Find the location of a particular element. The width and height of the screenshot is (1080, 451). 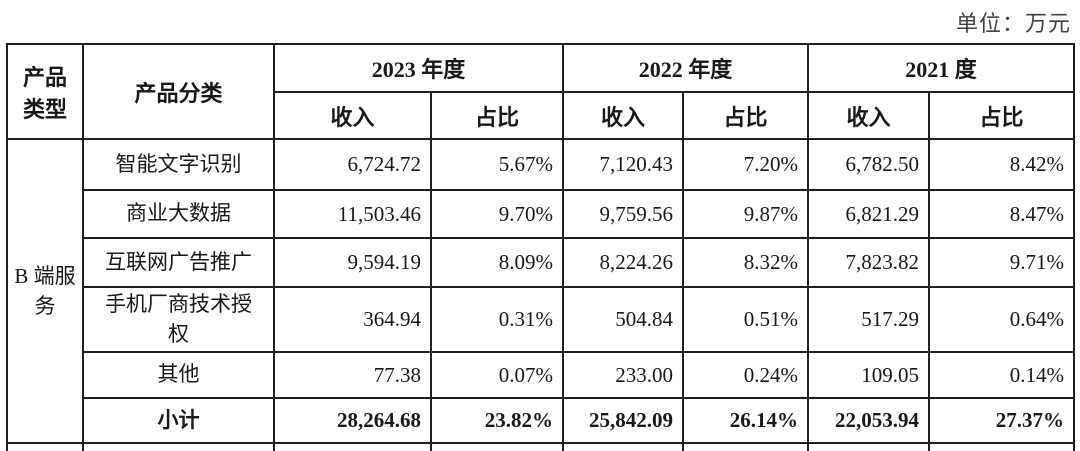

revenue-2021-cell: 517.29 is located at coordinates (869, 319).